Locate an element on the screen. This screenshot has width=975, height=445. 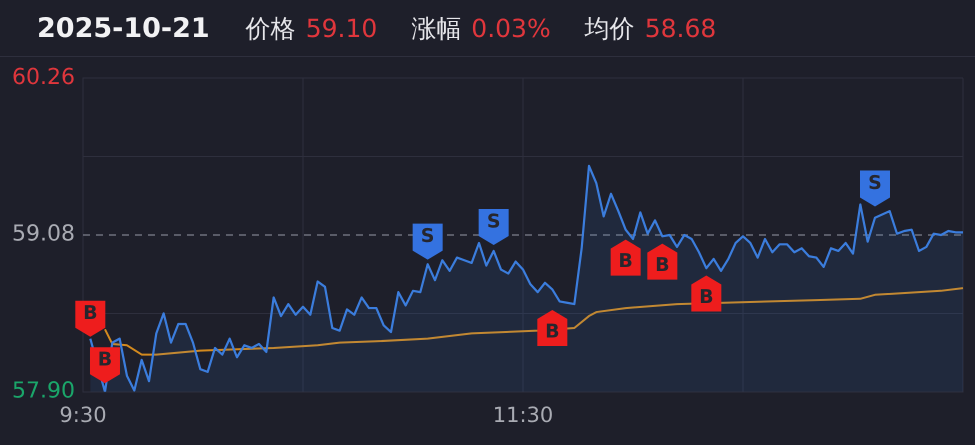
chart-title: 2025-10-21 is located at coordinates (123, 28).